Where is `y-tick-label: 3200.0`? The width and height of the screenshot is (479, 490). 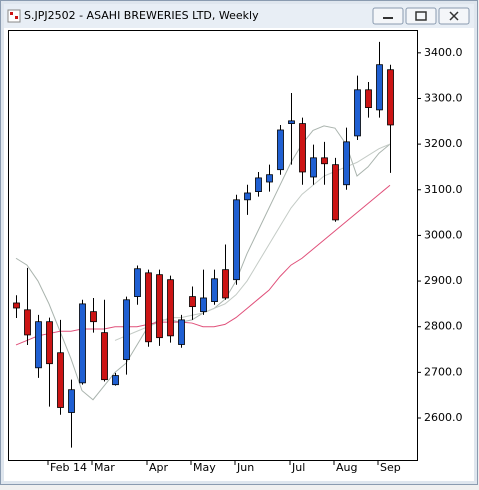 y-tick-label: 3200.0 is located at coordinates (443, 143).